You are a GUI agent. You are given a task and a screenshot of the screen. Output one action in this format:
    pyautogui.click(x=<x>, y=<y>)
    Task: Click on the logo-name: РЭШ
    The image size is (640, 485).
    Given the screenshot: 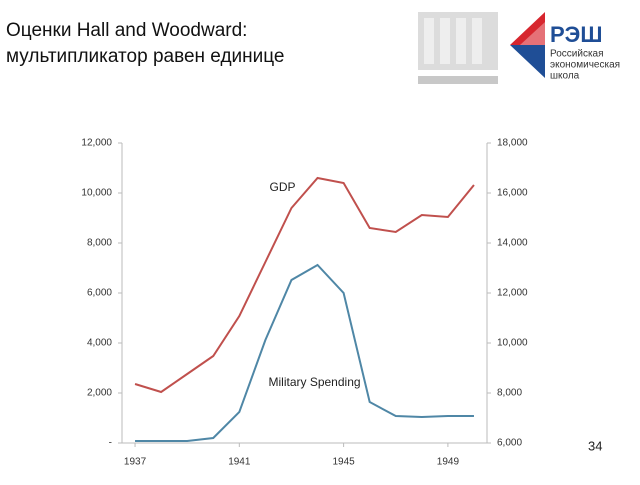 What is the action you would take?
    pyautogui.click(x=576, y=34)
    